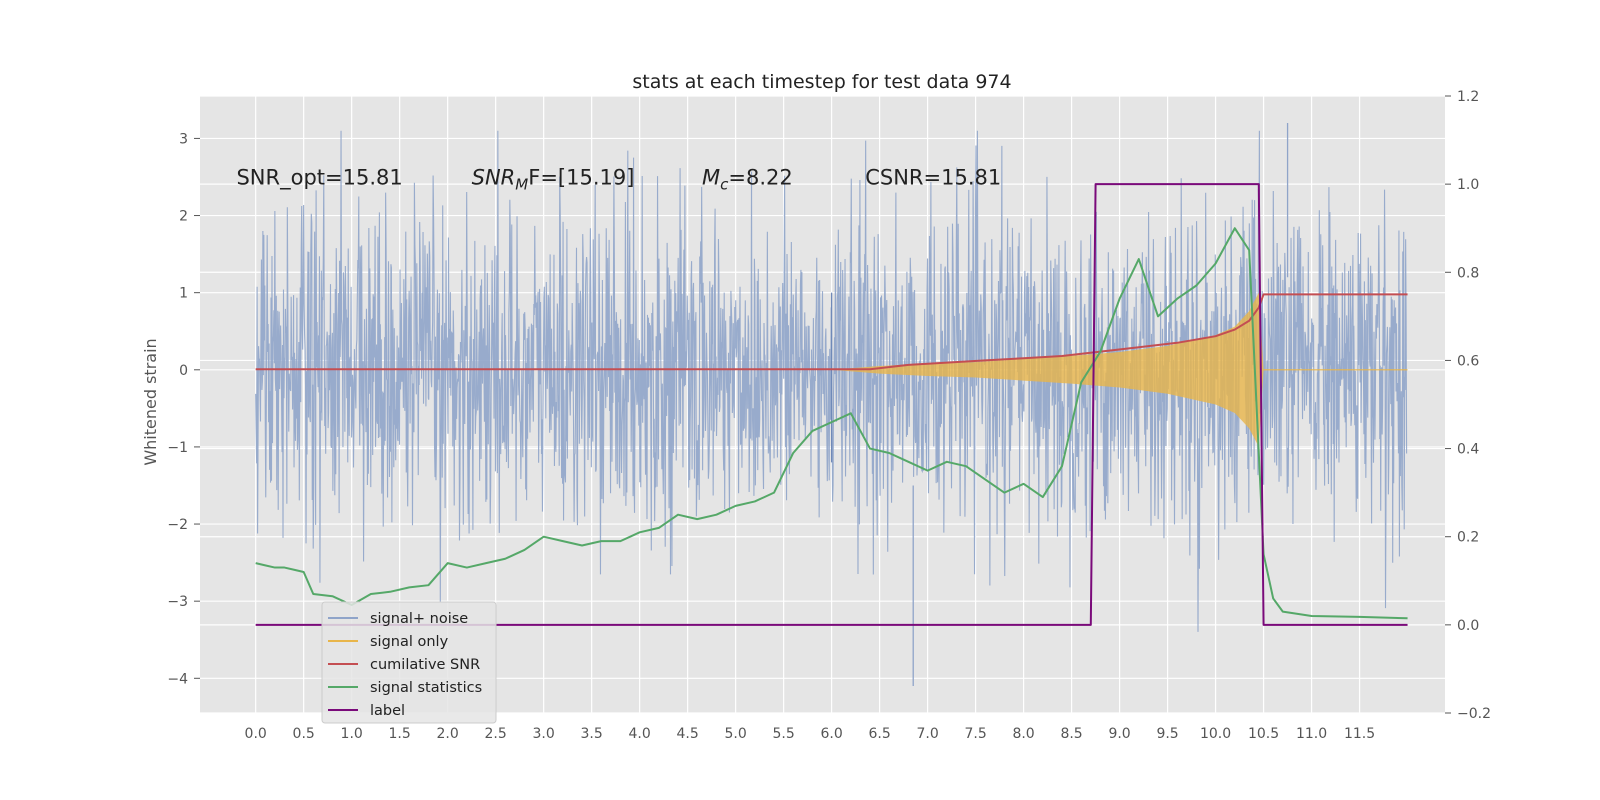 This screenshot has height=800, width=1600. What do you see at coordinates (521, 185) in the screenshot?
I see `annotation-snr-mf-sub: M` at bounding box center [521, 185].